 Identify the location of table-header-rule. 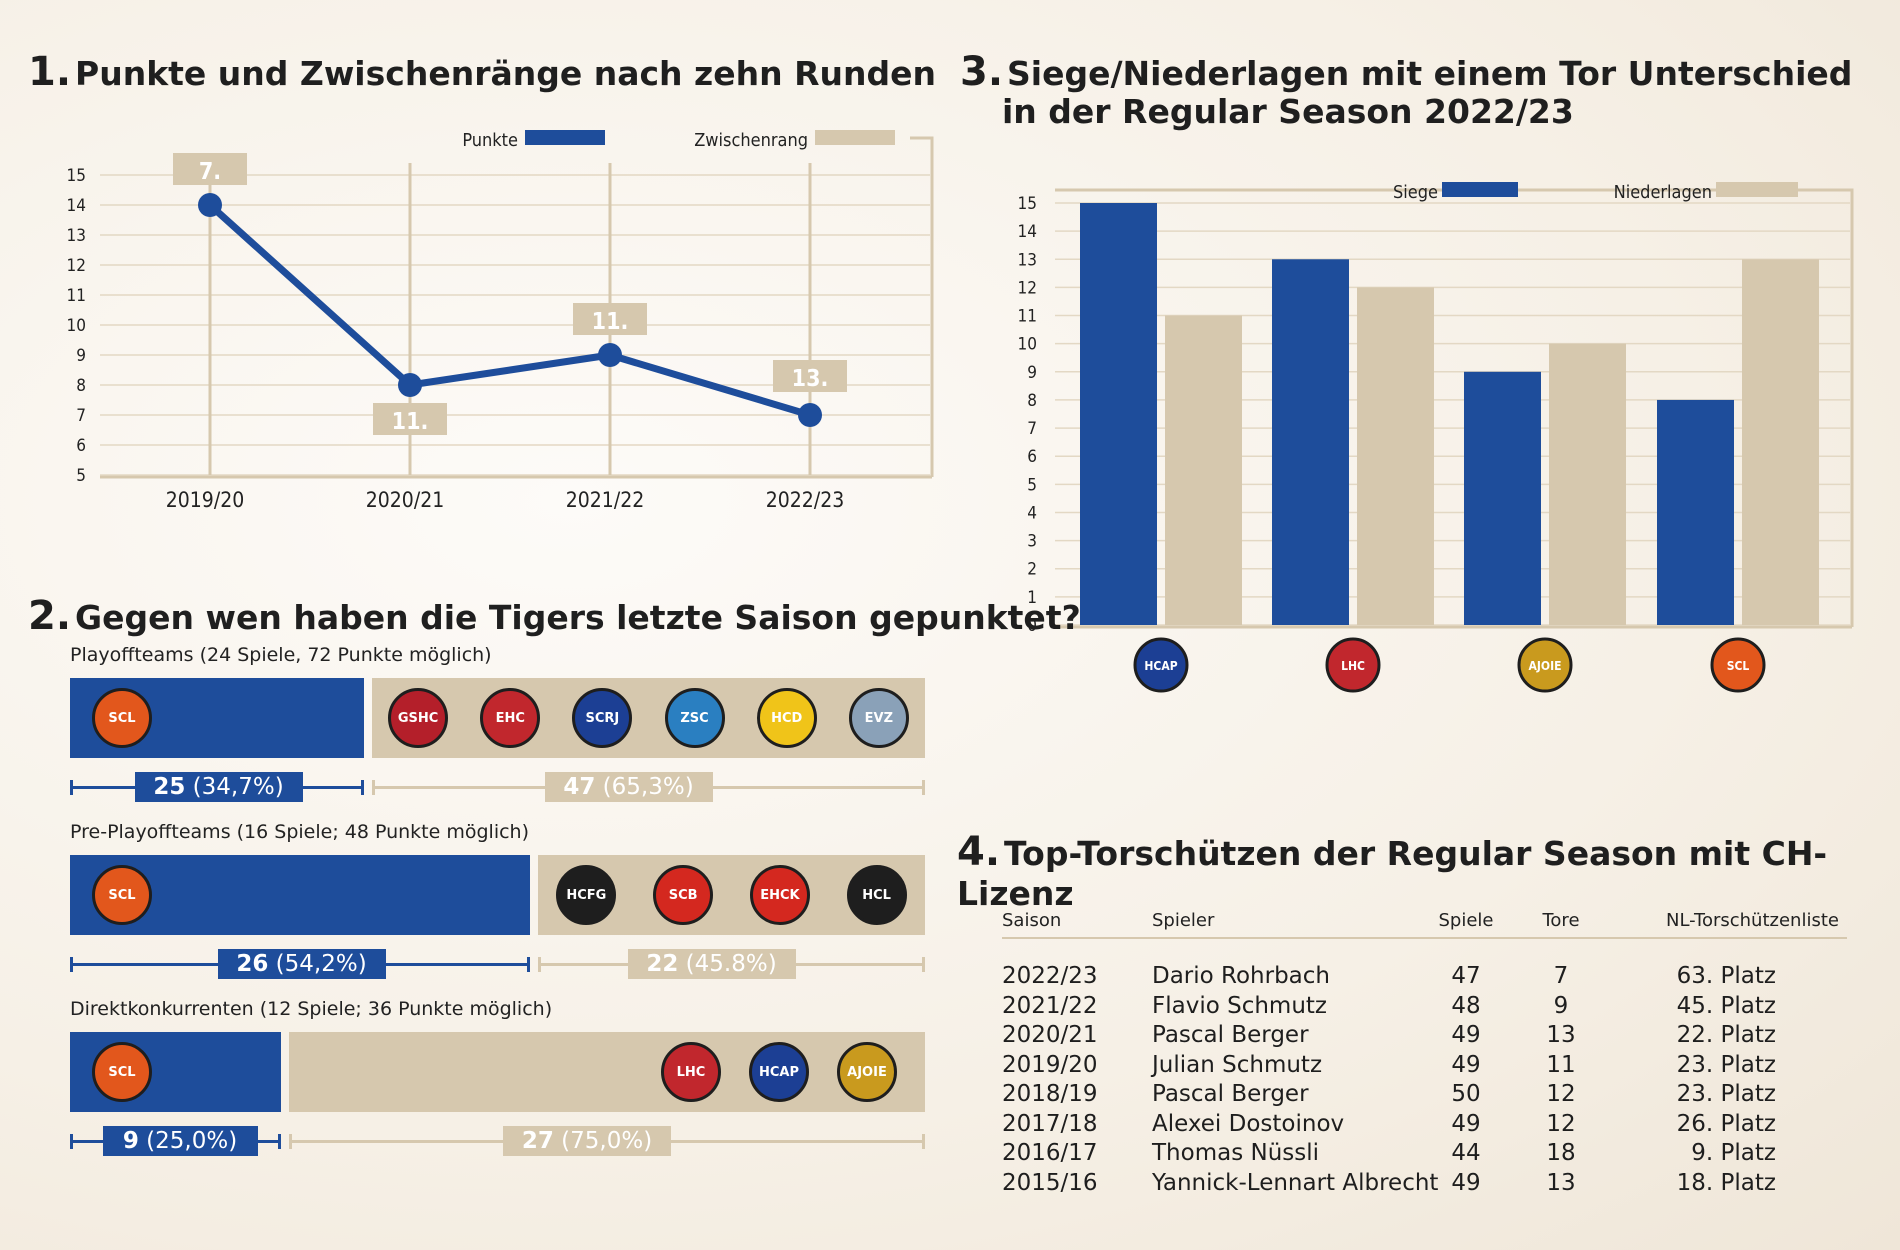
(1424, 938).